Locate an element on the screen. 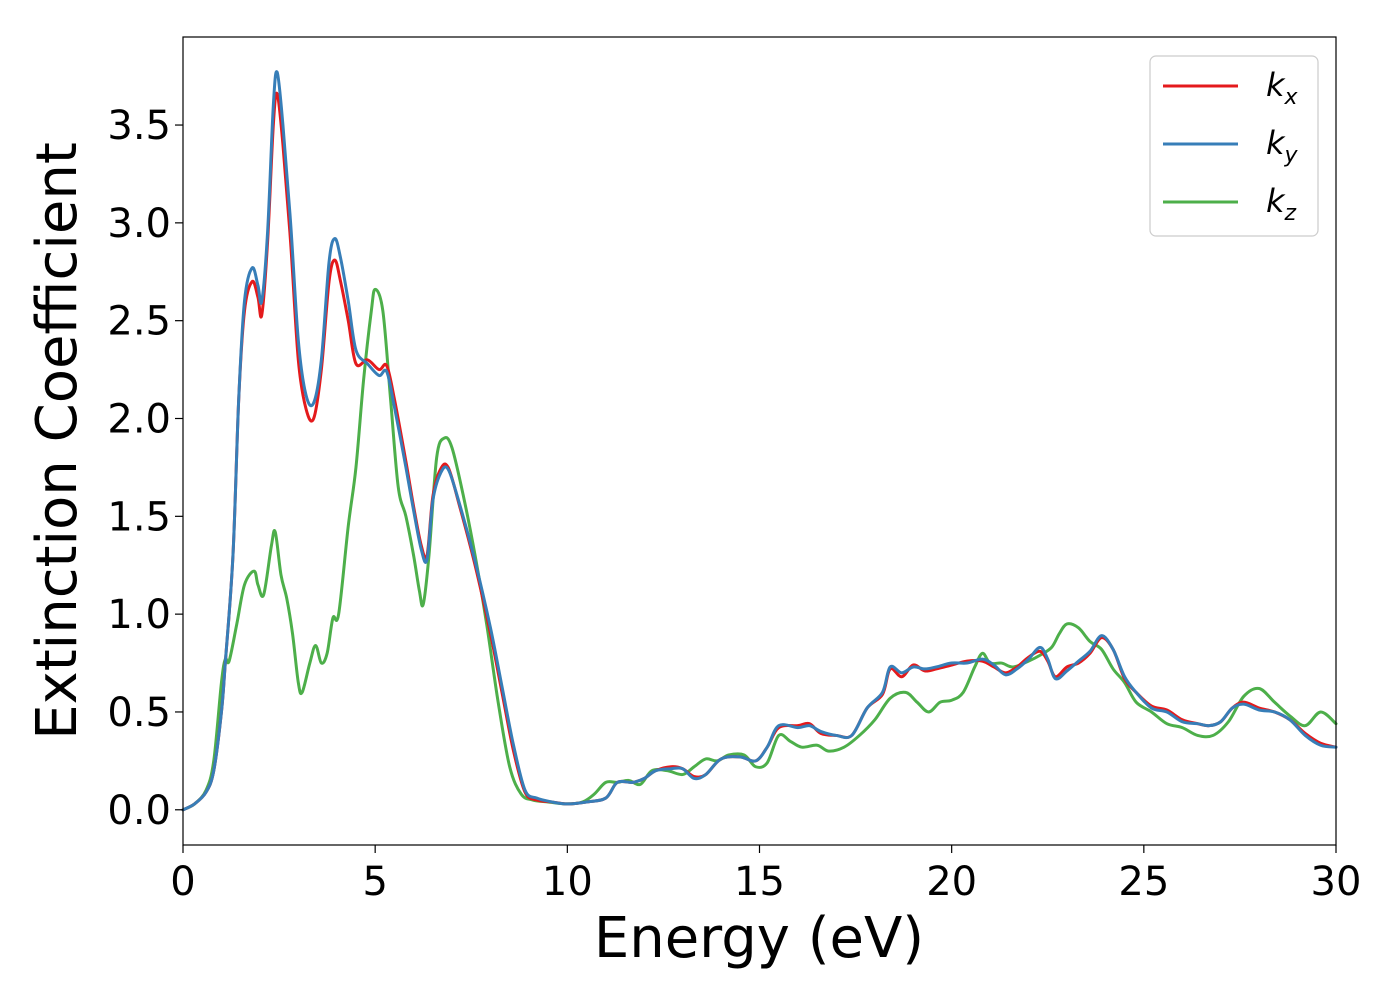 The width and height of the screenshot is (1400, 1000). legend-label-subscript: y is located at coordinates (1291, 155).